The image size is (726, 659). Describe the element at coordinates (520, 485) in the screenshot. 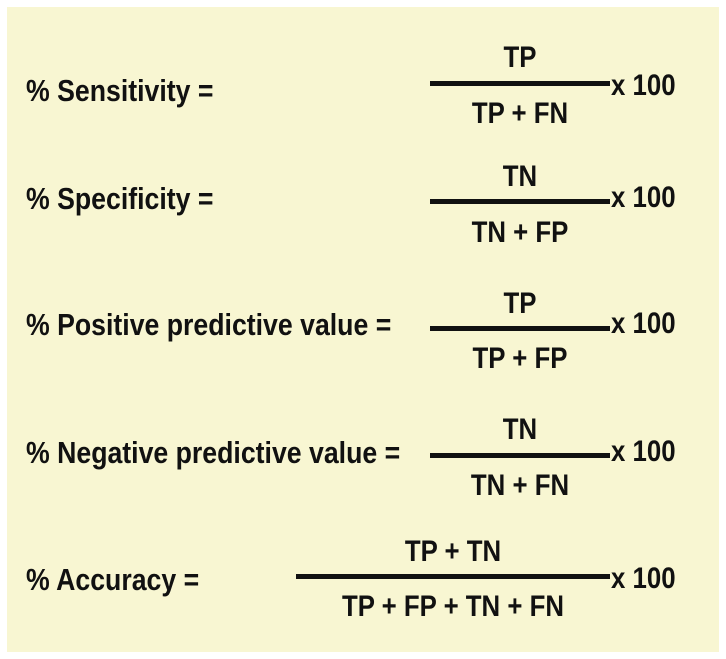

I see `formula-denominator: TN + FN` at that location.